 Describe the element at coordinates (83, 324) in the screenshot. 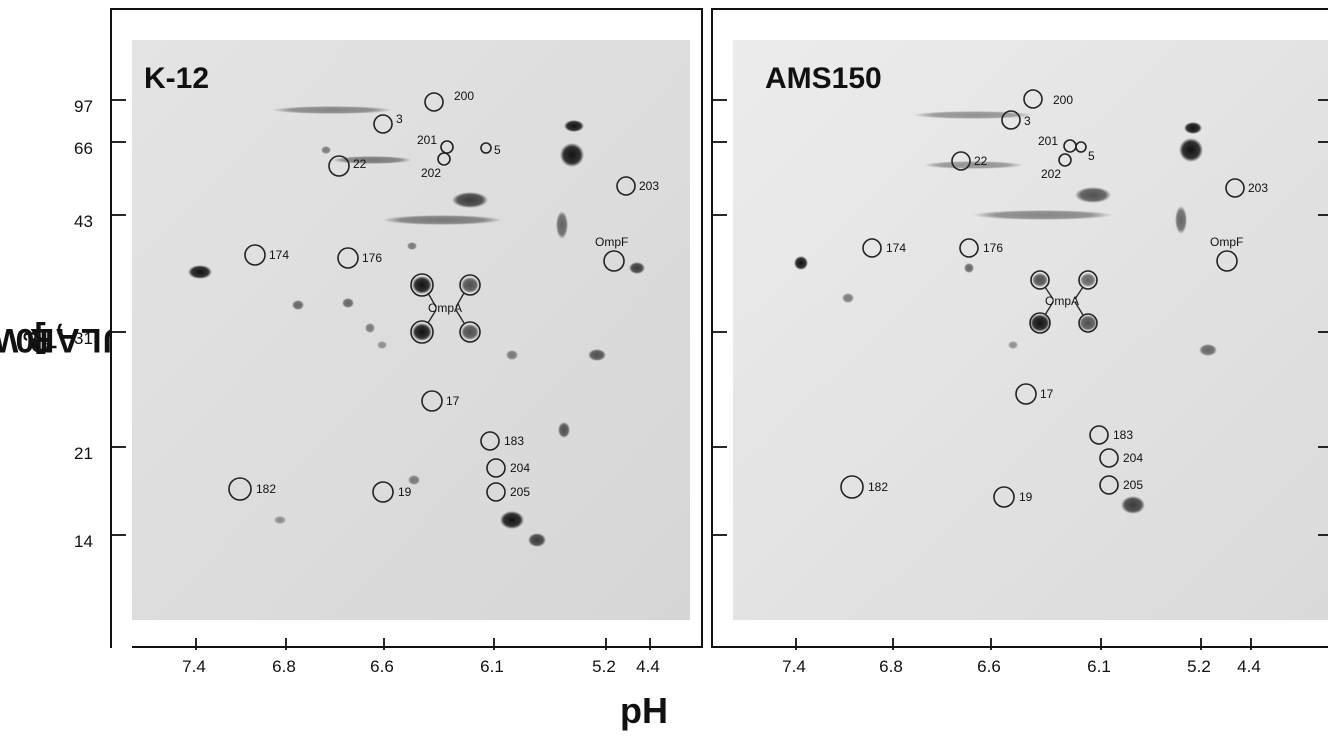

I see `mw-axis: 97 66 43 31 21 14` at that location.